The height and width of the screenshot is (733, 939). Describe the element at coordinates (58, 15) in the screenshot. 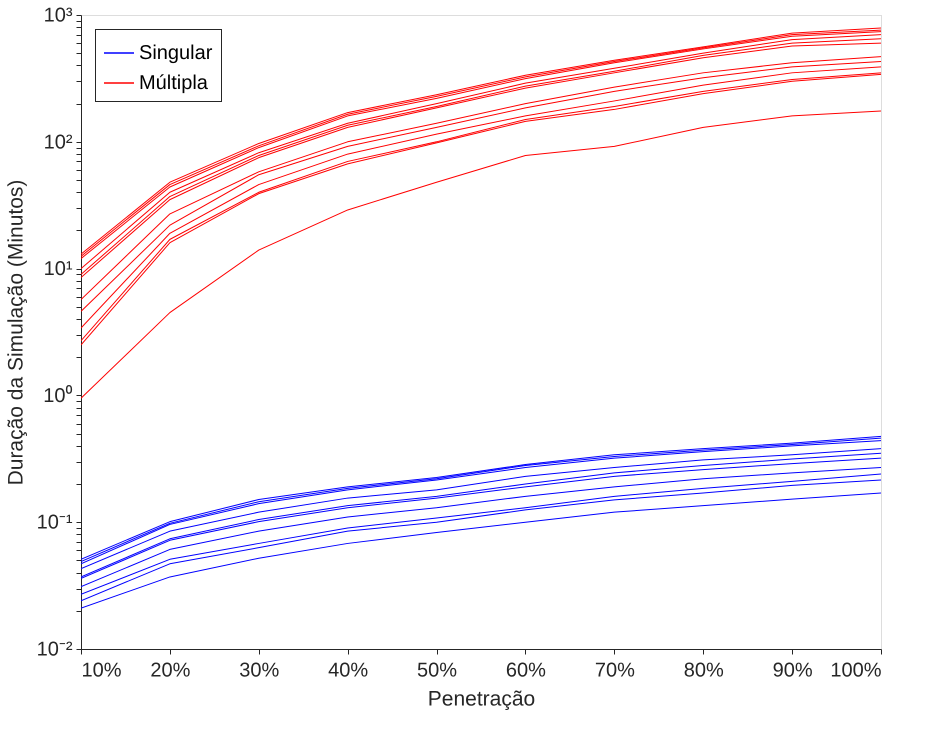

I see `y-tick-label: 10³` at that location.